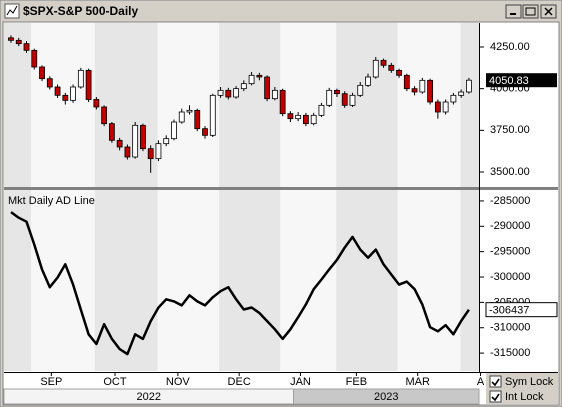 This screenshot has height=407, width=562. I want to click on close-glyph, so click(548, 11).